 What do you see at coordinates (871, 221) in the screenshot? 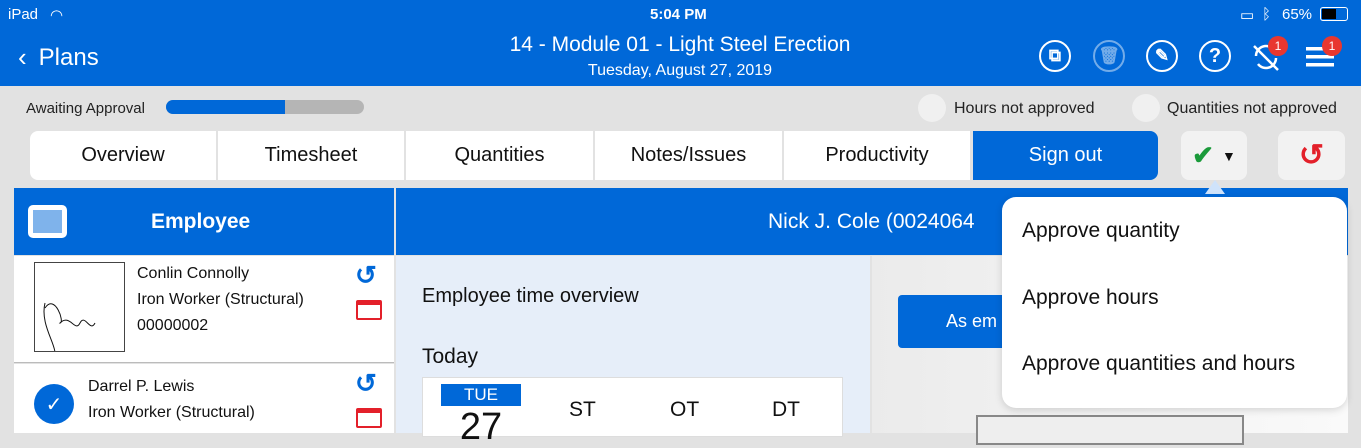
I see `employee-title: Nick J. Cole (0024064` at bounding box center [871, 221].